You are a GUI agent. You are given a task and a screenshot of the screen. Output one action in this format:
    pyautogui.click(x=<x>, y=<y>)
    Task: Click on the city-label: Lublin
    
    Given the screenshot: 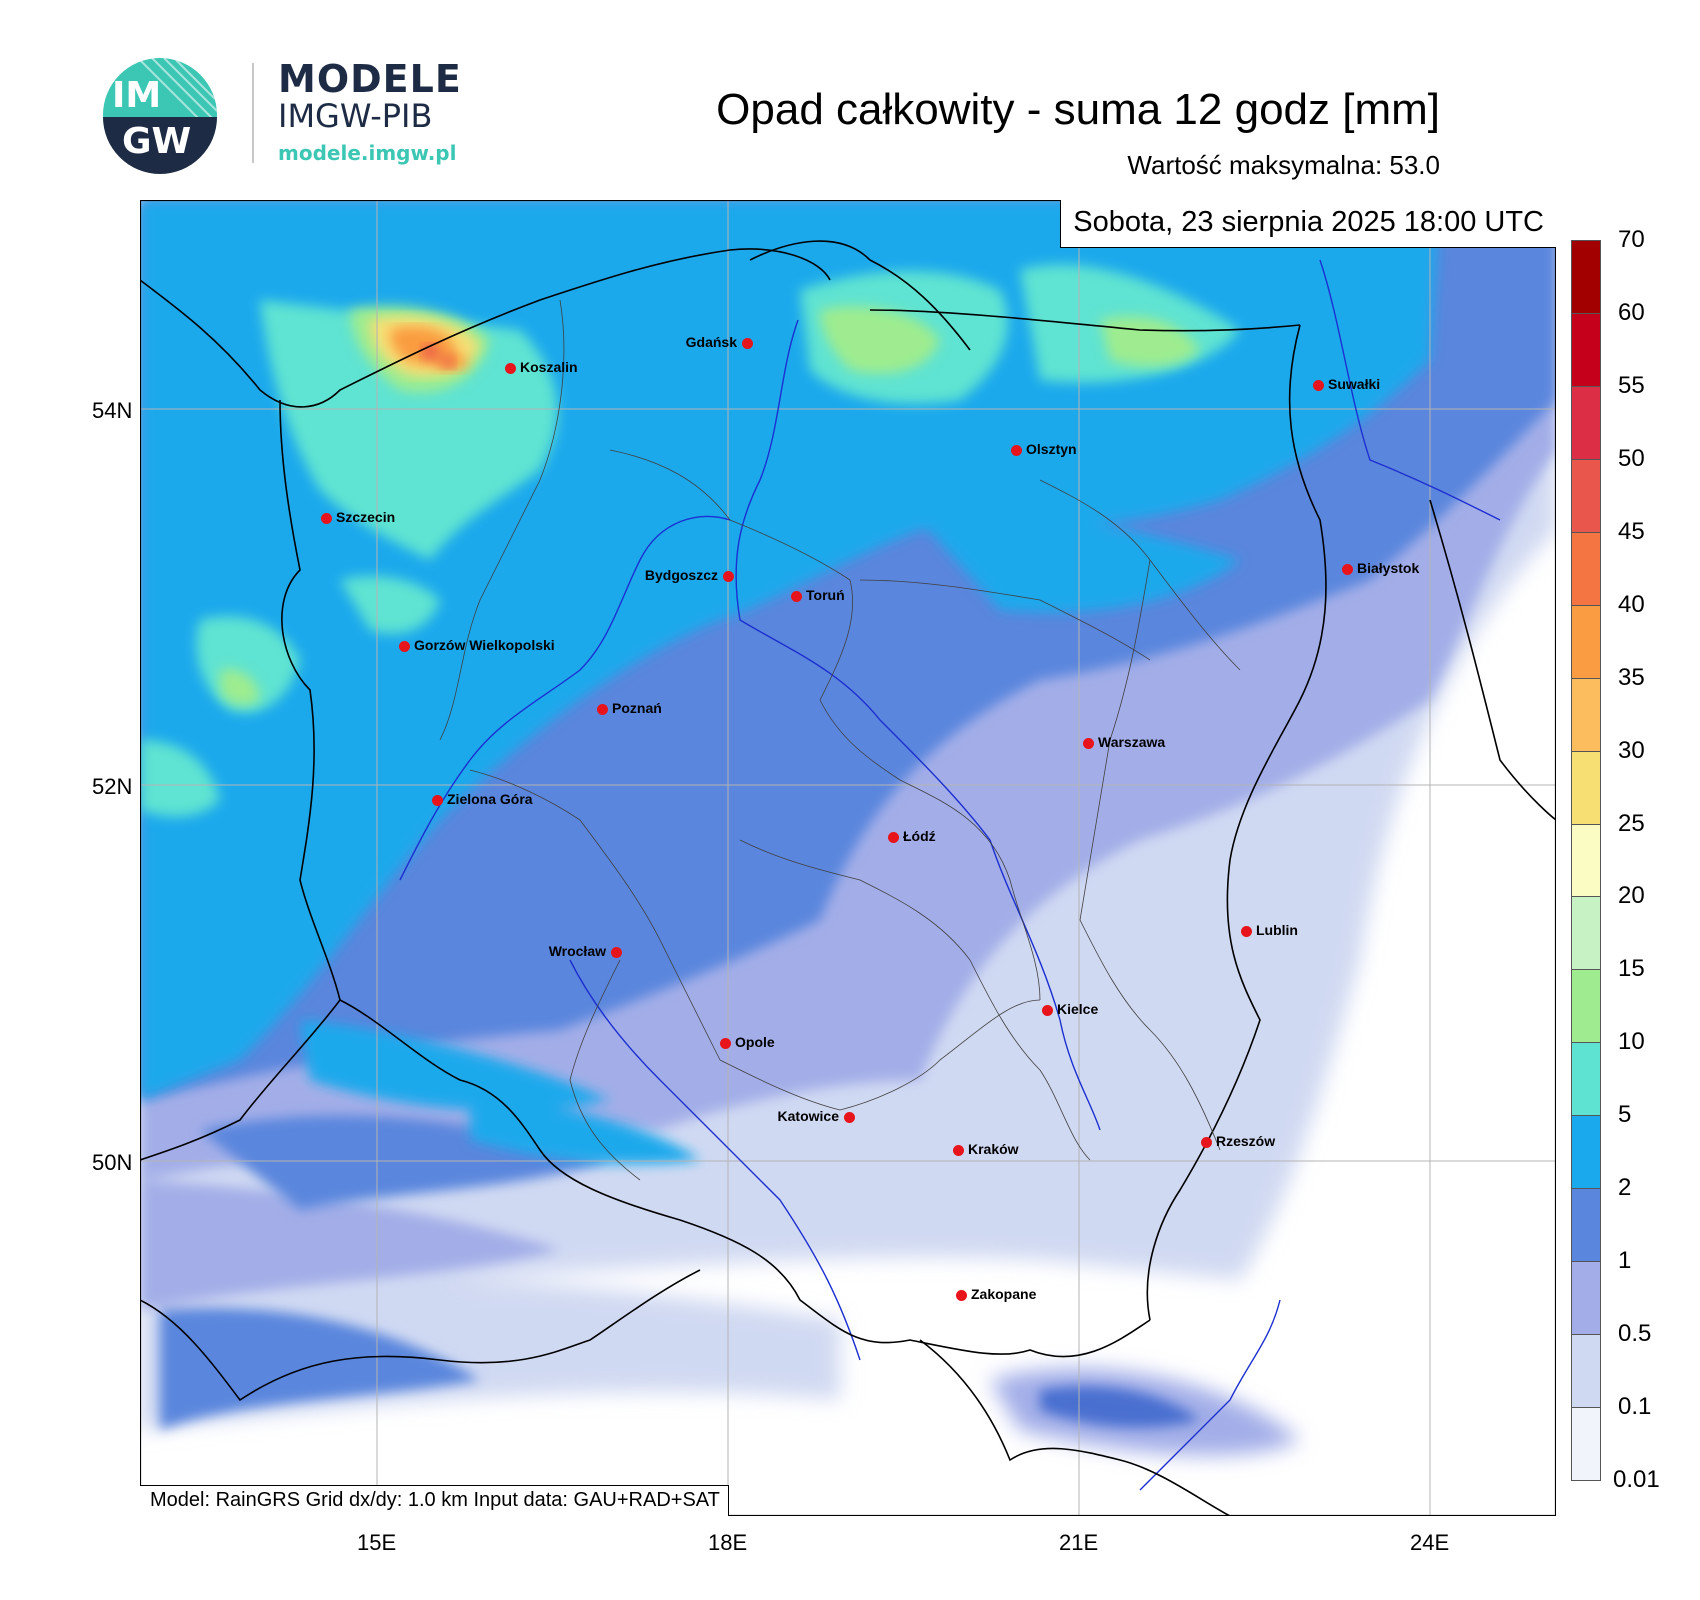 What is the action you would take?
    pyautogui.click(x=1277, y=930)
    